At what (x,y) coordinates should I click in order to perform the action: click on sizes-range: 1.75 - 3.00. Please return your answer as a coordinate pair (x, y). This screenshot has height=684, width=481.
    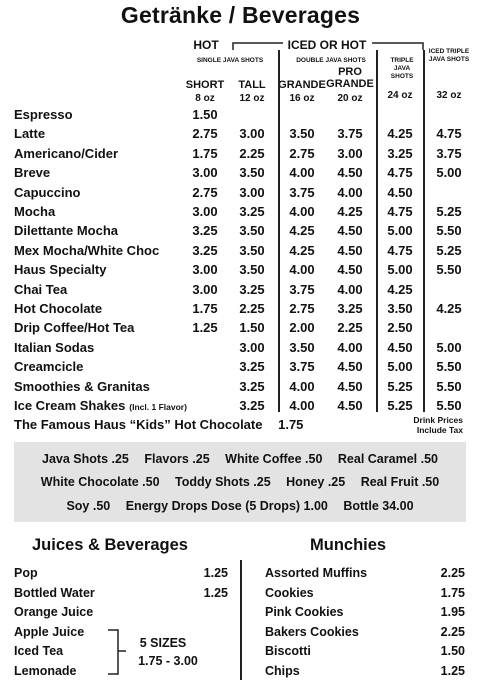
    Looking at the image, I should click on (168, 661).